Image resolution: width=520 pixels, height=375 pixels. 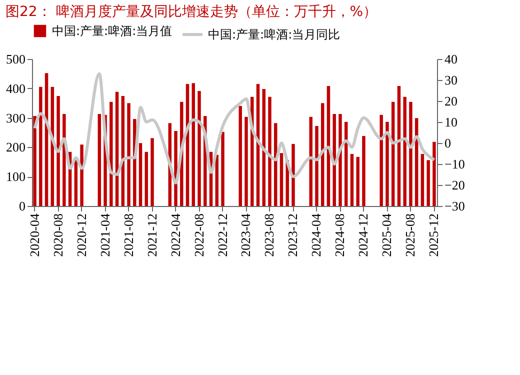 What do you see at coordinates (340, 235) in the screenshot?
I see `x-tick-label: 2024-08` at bounding box center [340, 235].